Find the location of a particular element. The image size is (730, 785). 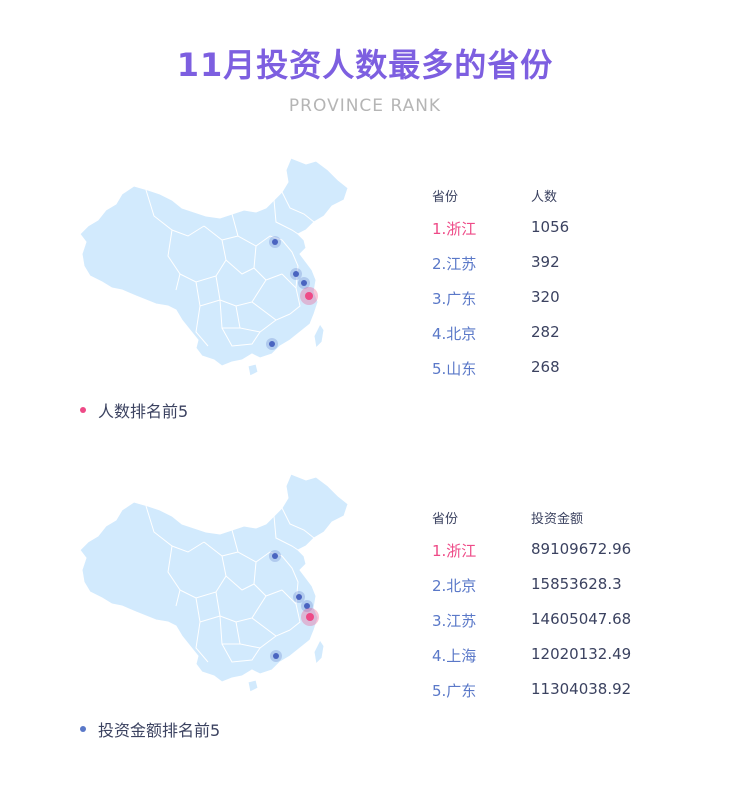

row-value: 14605047.68 is located at coordinates (581, 619).